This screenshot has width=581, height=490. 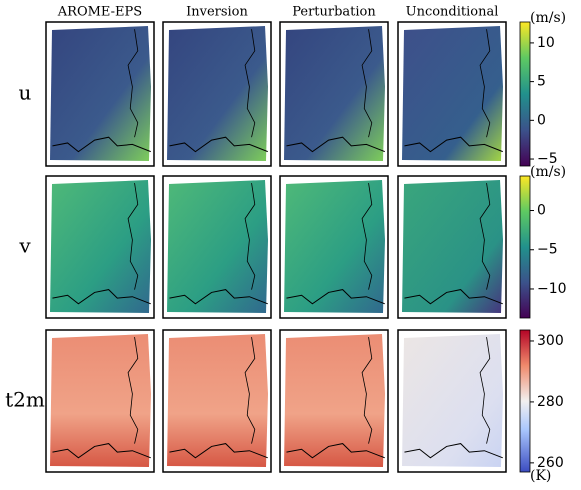 What do you see at coordinates (540, 476) in the screenshot?
I see `colorbar-unit: (K)` at bounding box center [540, 476].